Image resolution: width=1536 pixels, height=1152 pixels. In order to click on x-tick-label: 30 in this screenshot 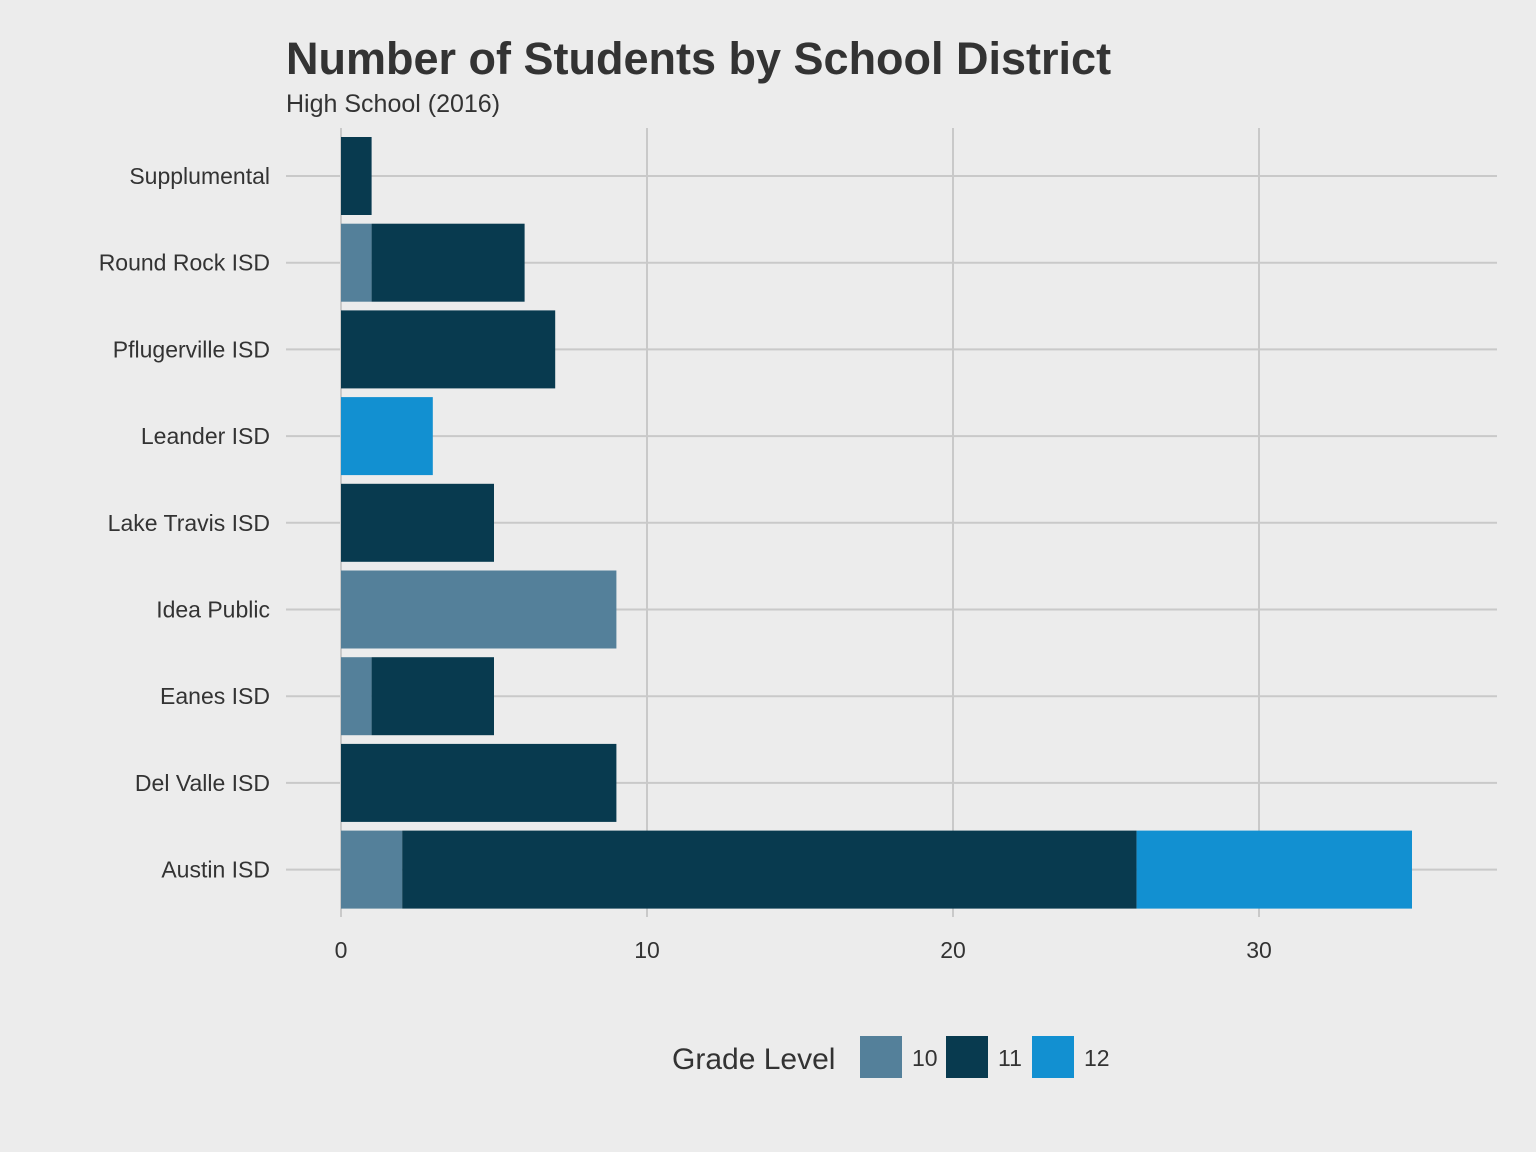, I will do `click(1259, 950)`.